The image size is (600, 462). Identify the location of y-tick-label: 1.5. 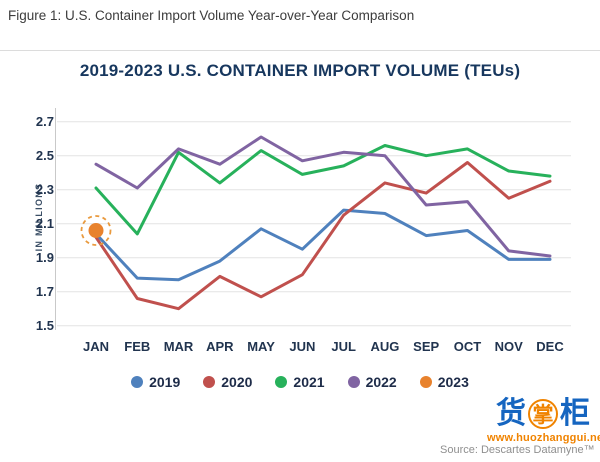
(44, 325).